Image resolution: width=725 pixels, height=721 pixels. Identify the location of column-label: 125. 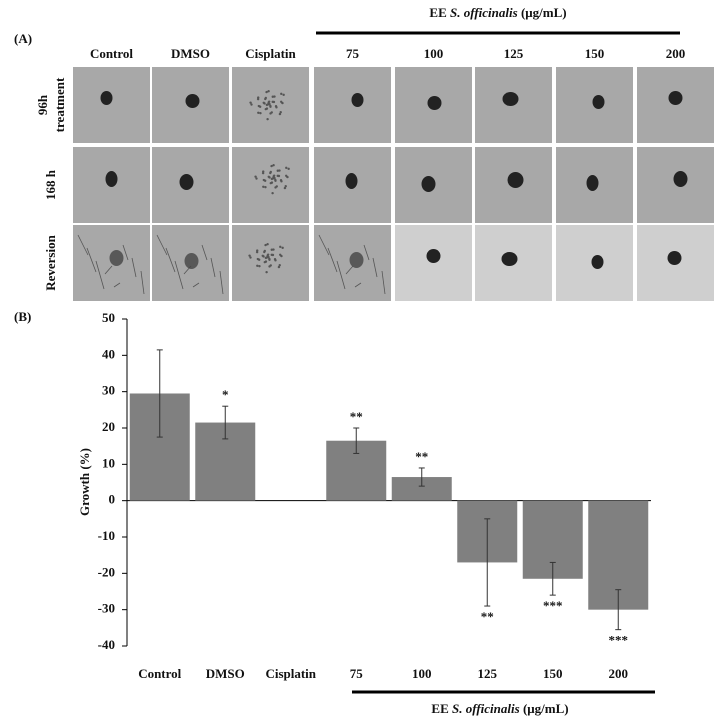
(514, 53).